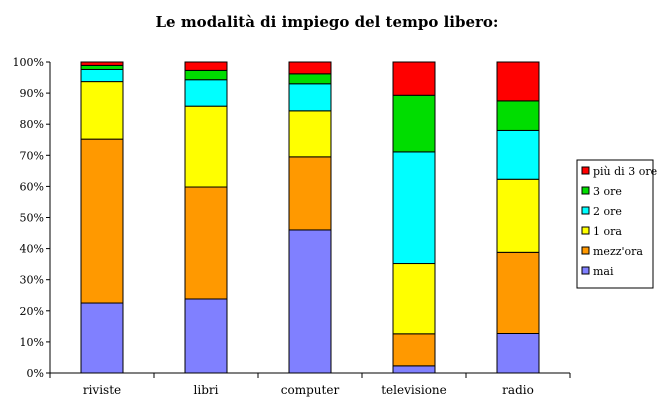  Describe the element at coordinates (35, 373) in the screenshot. I see `y-tick-label: 0%` at that location.